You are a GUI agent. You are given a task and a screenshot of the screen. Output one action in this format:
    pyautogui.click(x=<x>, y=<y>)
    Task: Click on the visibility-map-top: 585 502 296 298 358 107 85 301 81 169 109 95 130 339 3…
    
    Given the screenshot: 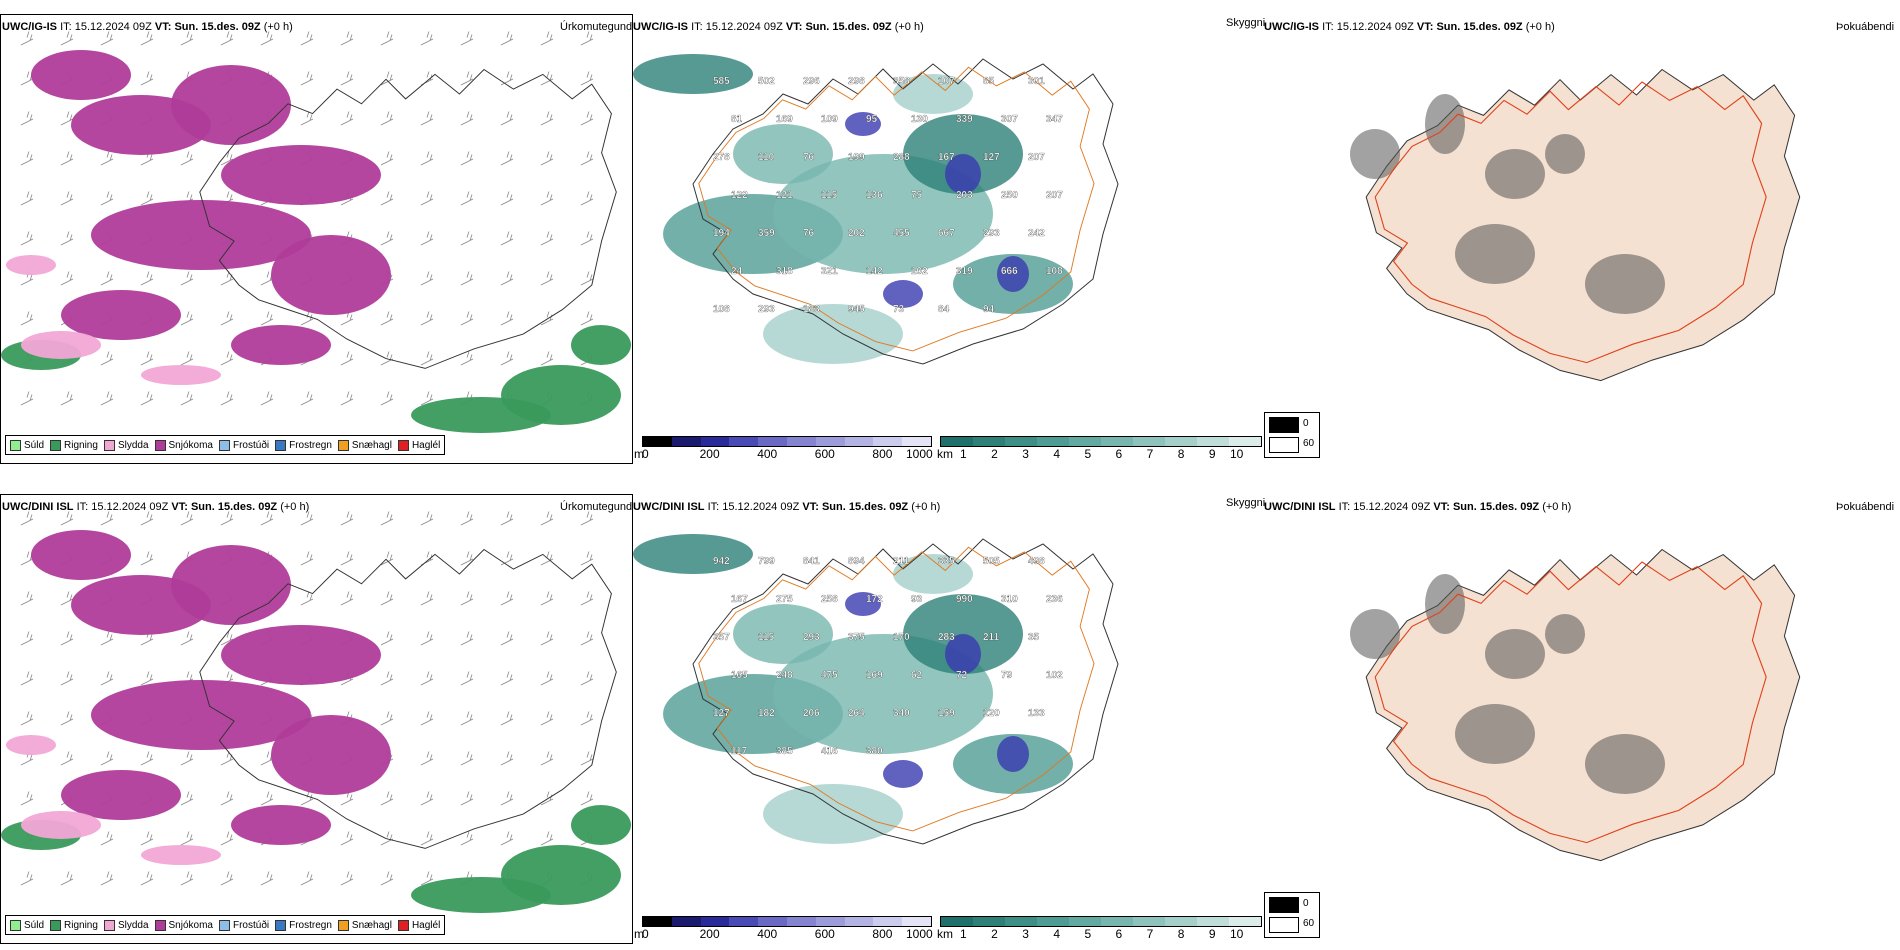 What is the action you would take?
    pyautogui.click(x=876, y=209)
    